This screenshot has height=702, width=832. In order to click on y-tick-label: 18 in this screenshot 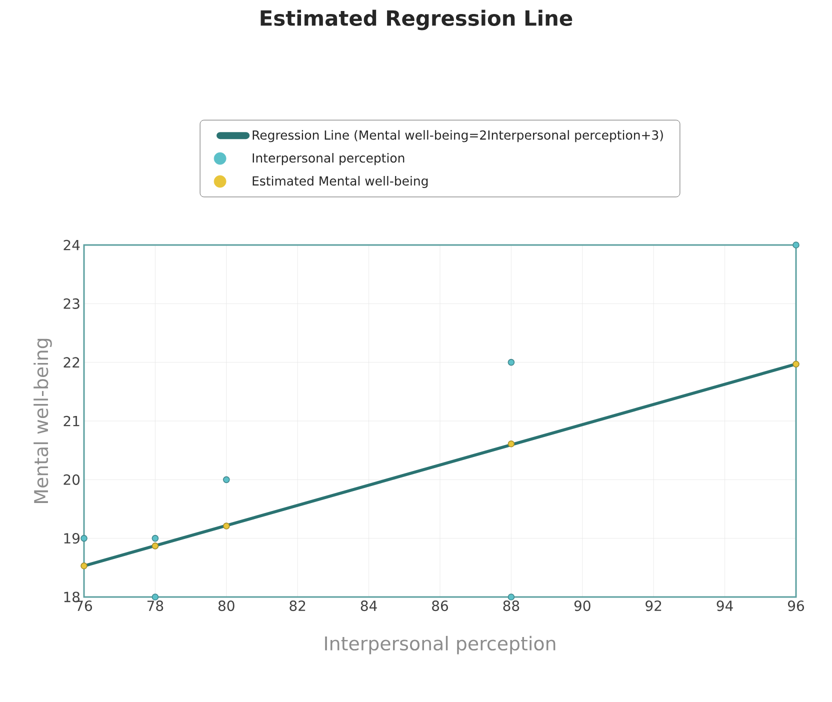, I will do `click(72, 597)`.